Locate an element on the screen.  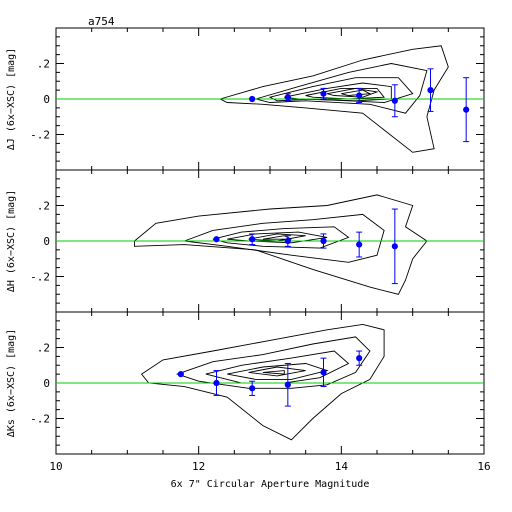
y-axis-label: ΔKs (6x−XSC) [mag] is located at coordinates (11, 383).